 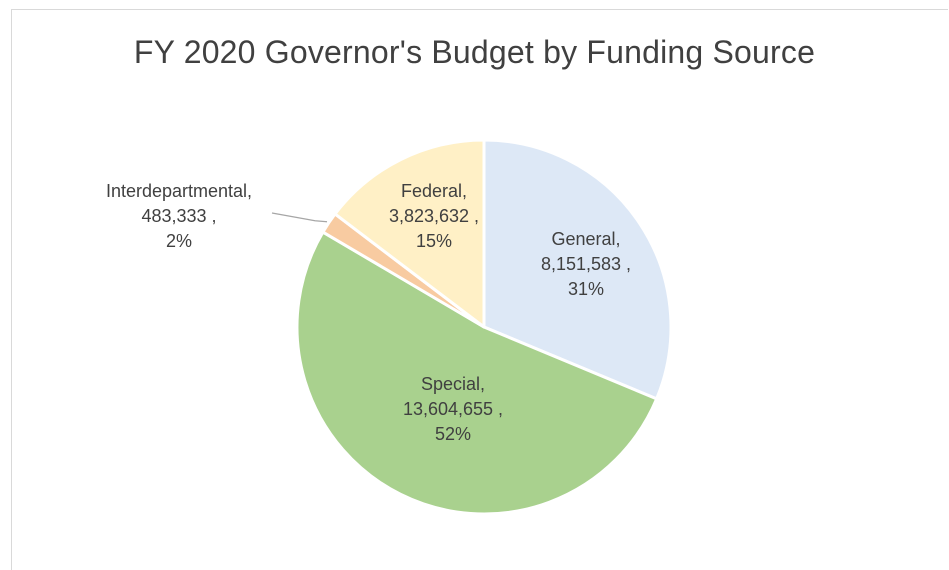 What do you see at coordinates (179, 216) in the screenshot?
I see `data-label-interdepartmental: Interdepartmental, 483,333 , 2%` at bounding box center [179, 216].